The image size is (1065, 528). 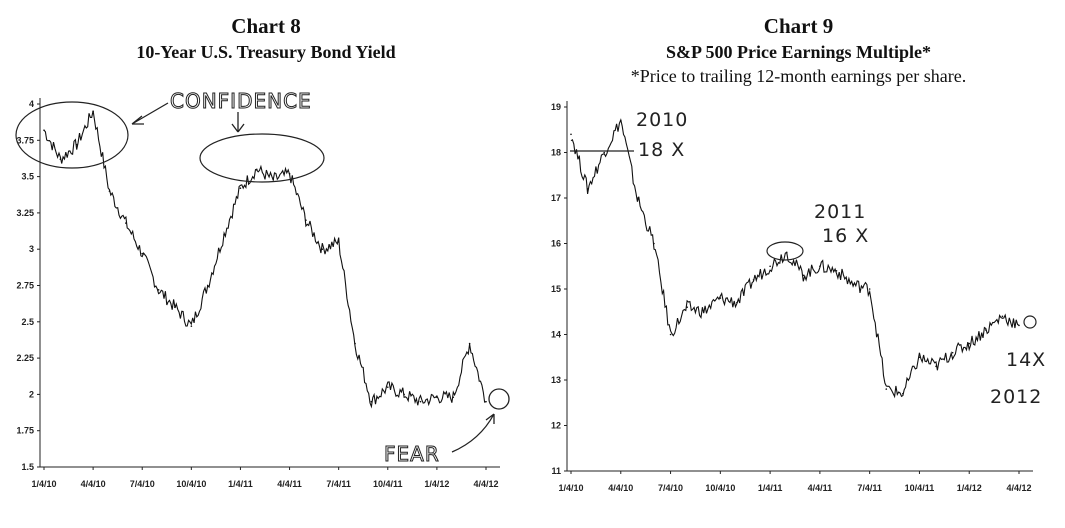 I want to click on y-tick-label: 4, so click(x=31, y=104).